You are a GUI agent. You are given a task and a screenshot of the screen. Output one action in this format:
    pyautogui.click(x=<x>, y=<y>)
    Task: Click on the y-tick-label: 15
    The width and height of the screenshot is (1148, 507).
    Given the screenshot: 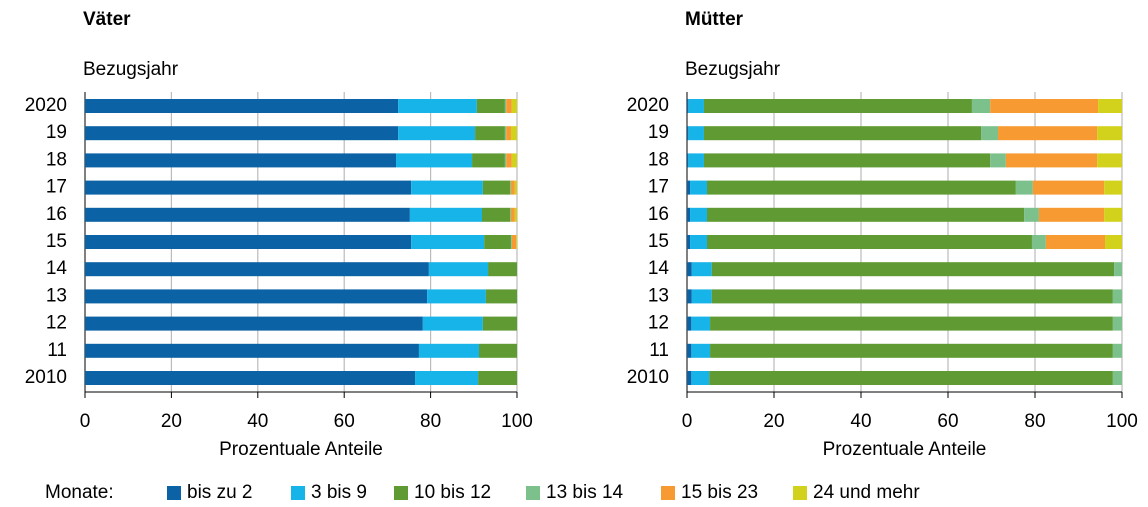 What is the action you would take?
    pyautogui.click(x=56, y=241)
    